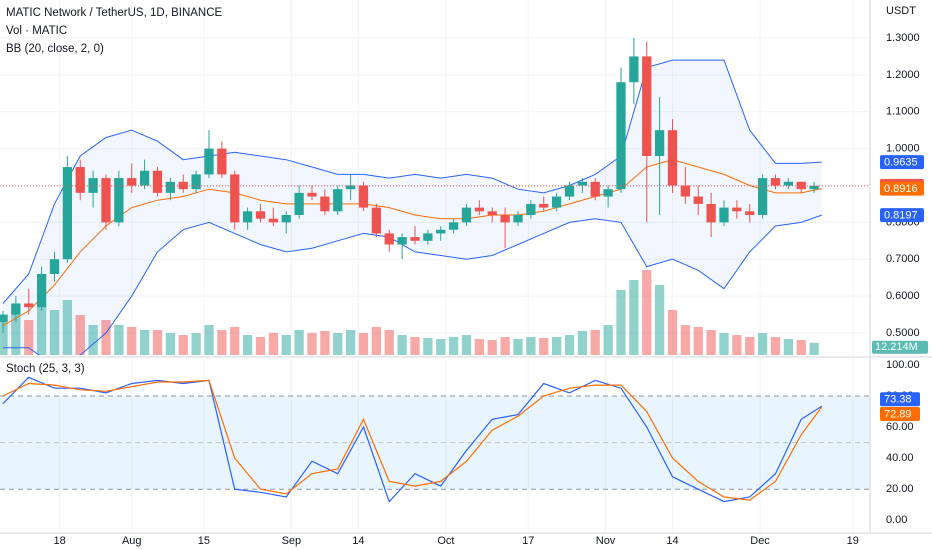 This screenshot has width=932, height=550. I want to click on volume-label-box, so click(900, 347).